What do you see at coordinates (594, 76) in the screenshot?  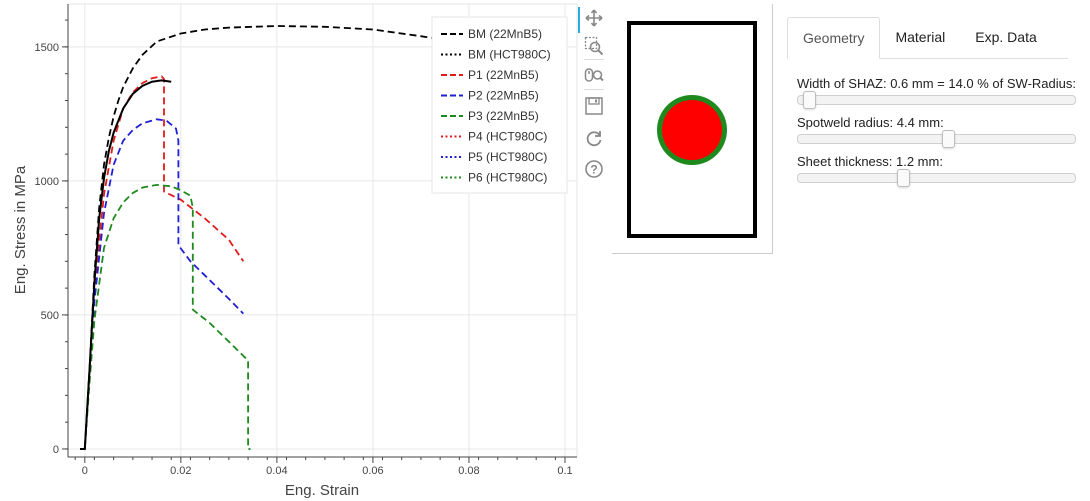 I see `wheel-zoom-icon` at bounding box center [594, 76].